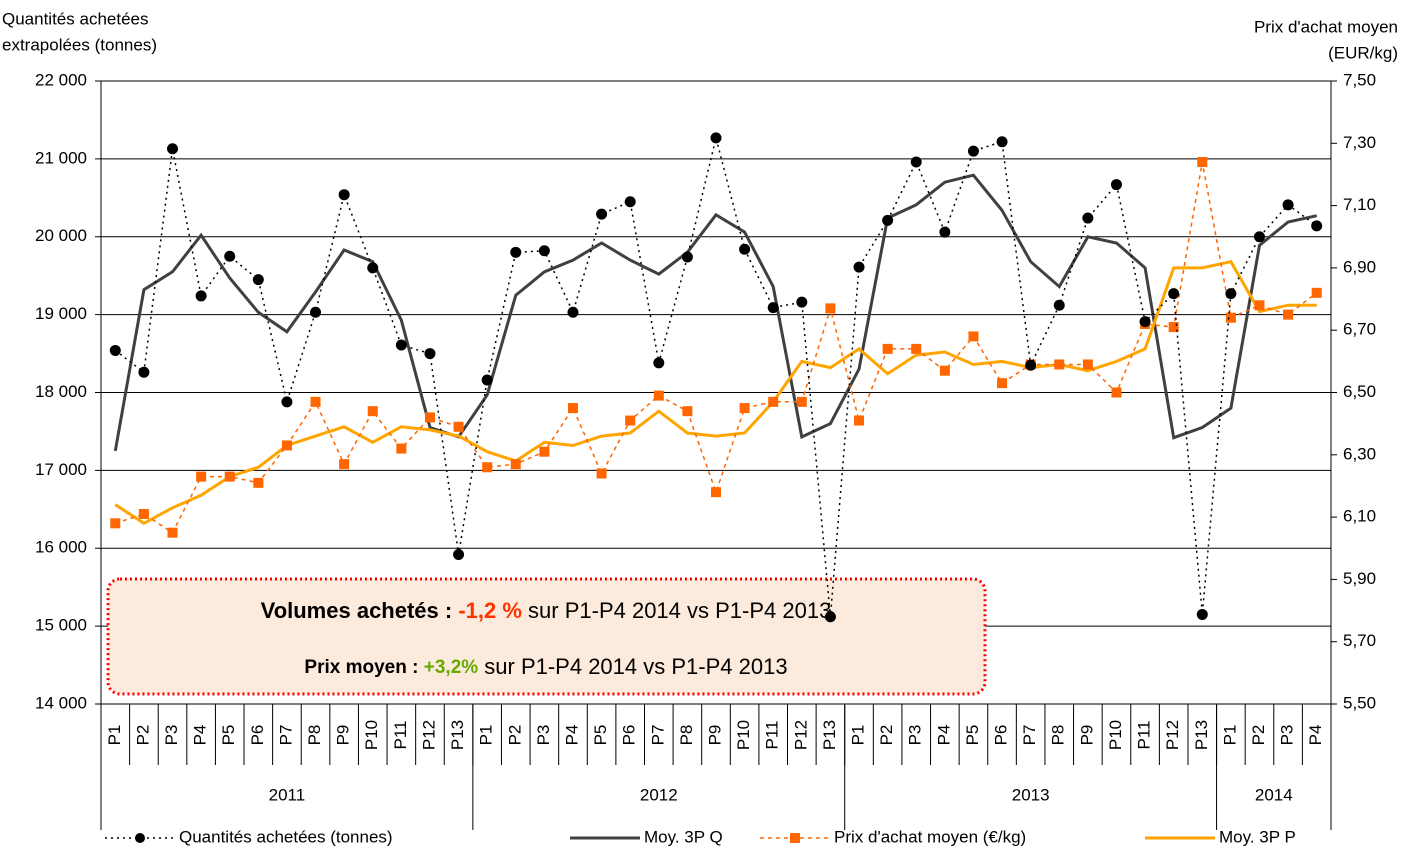 This screenshot has width=1402, height=856. Describe the element at coordinates (546, 636) in the screenshot. I see `annotation-box` at that location.